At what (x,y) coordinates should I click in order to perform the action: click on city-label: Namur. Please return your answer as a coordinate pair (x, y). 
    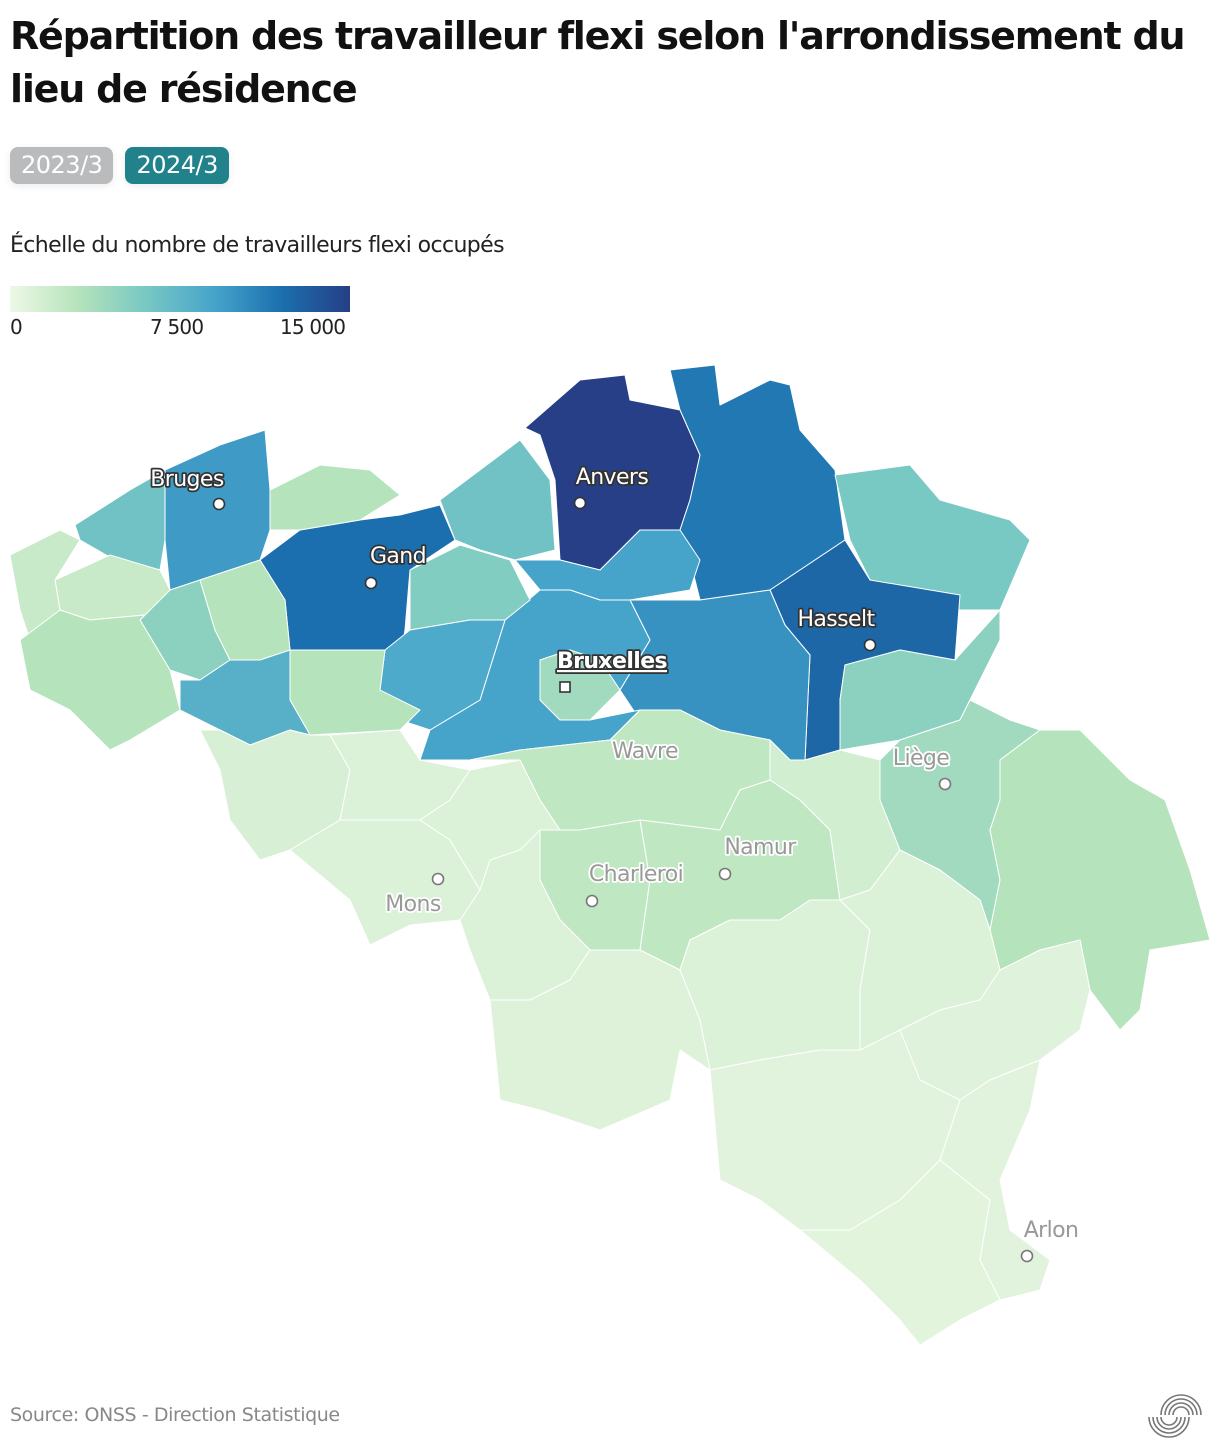
    Looking at the image, I should click on (760, 847).